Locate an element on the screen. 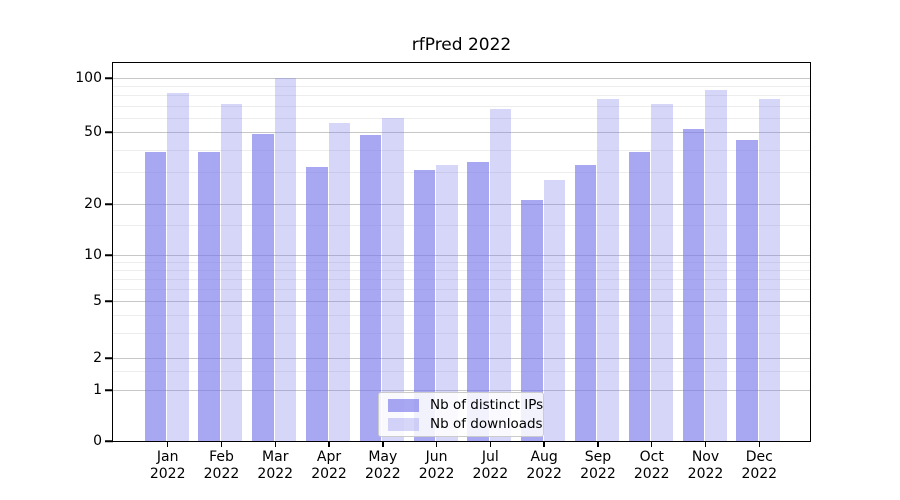  legend-swatch-distinct-ips is located at coordinates (403, 405).